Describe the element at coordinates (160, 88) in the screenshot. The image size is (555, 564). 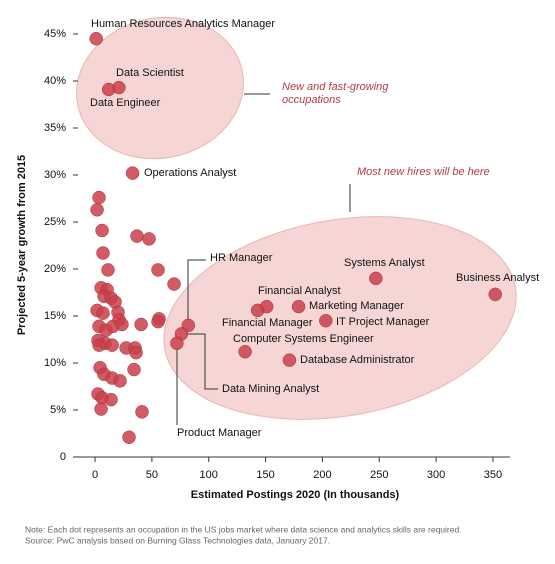
I see `highlight-region` at that location.